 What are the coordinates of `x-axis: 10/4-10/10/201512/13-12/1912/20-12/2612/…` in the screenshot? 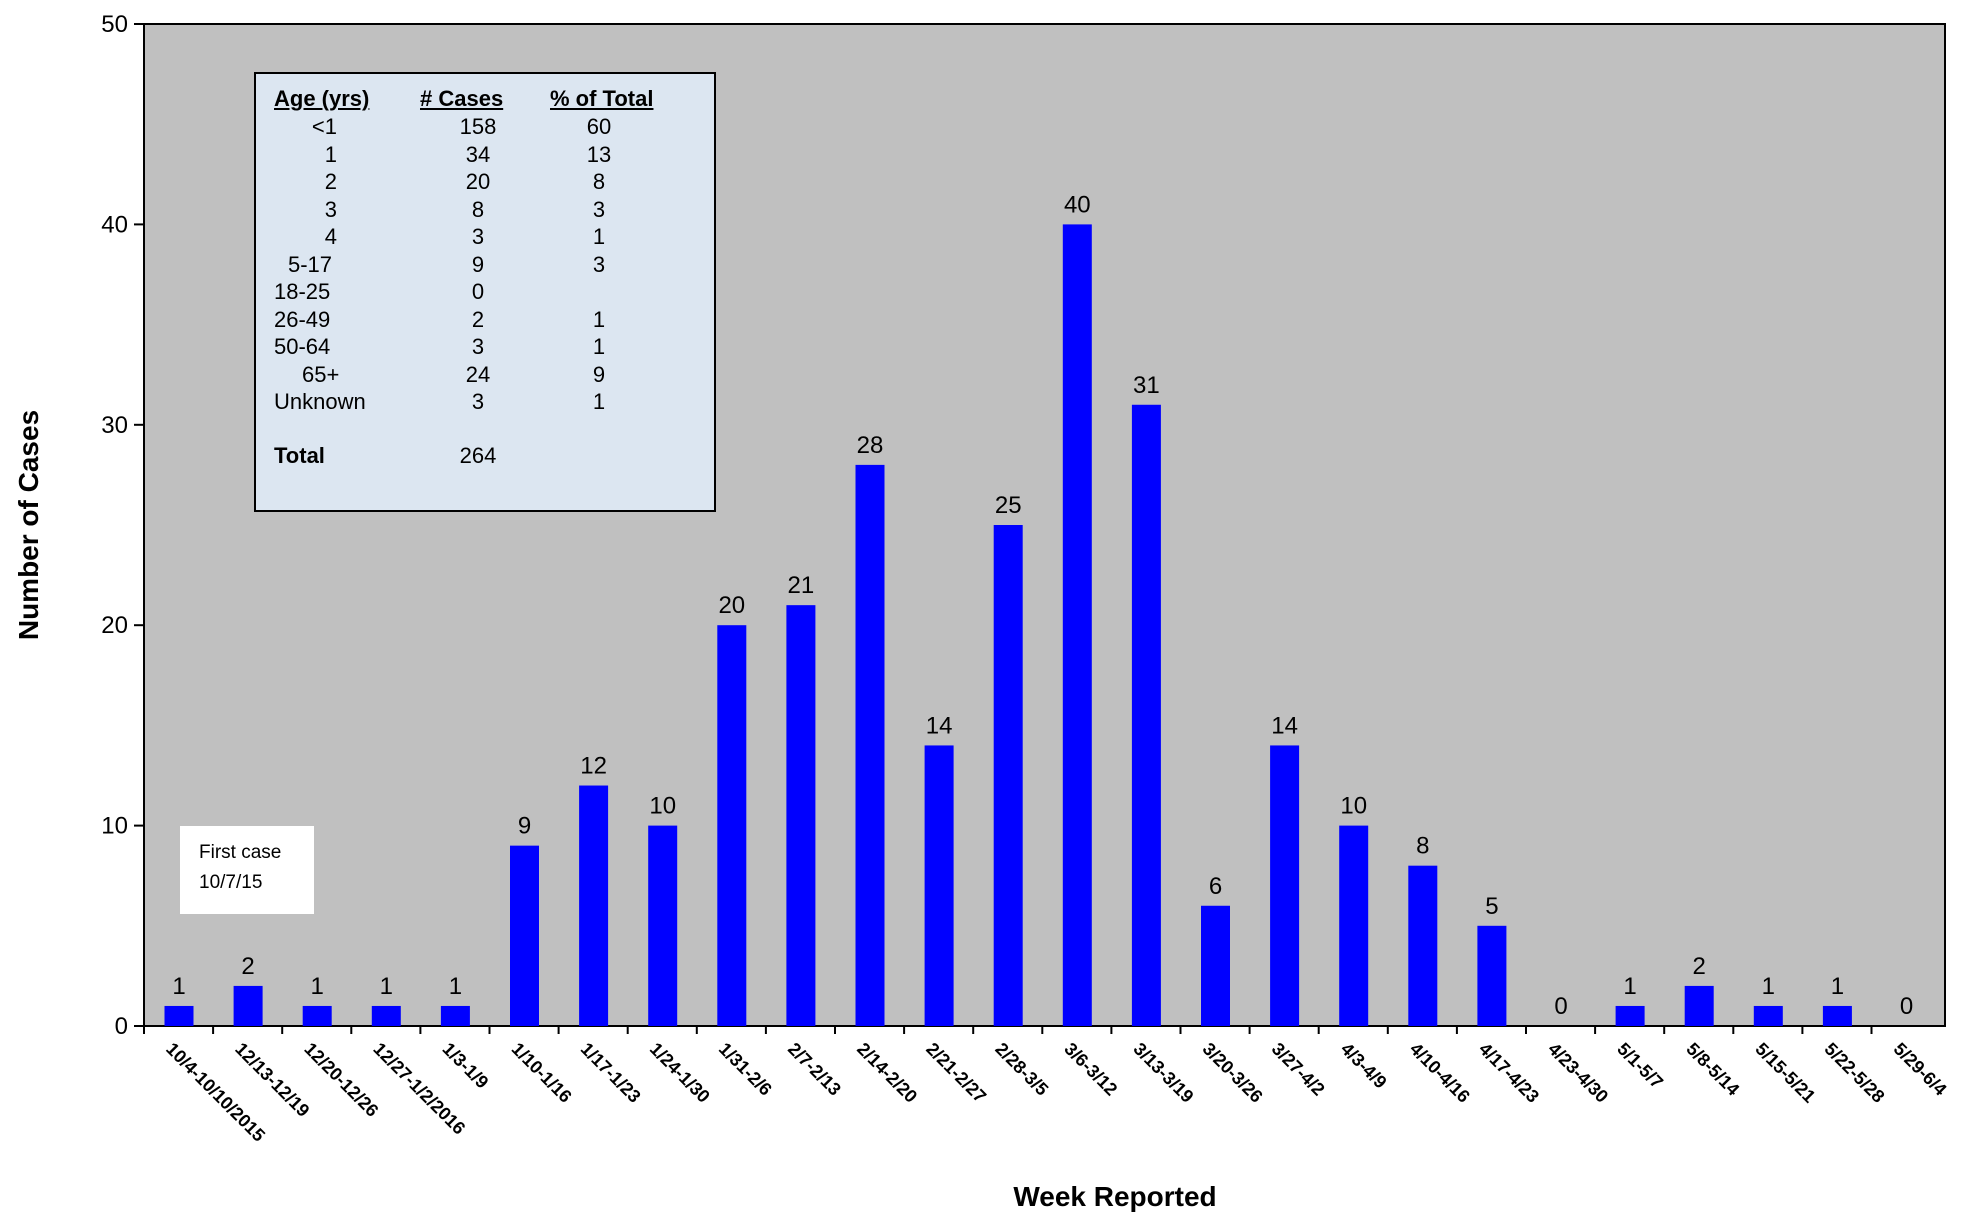 It's located at (1047, 1086).